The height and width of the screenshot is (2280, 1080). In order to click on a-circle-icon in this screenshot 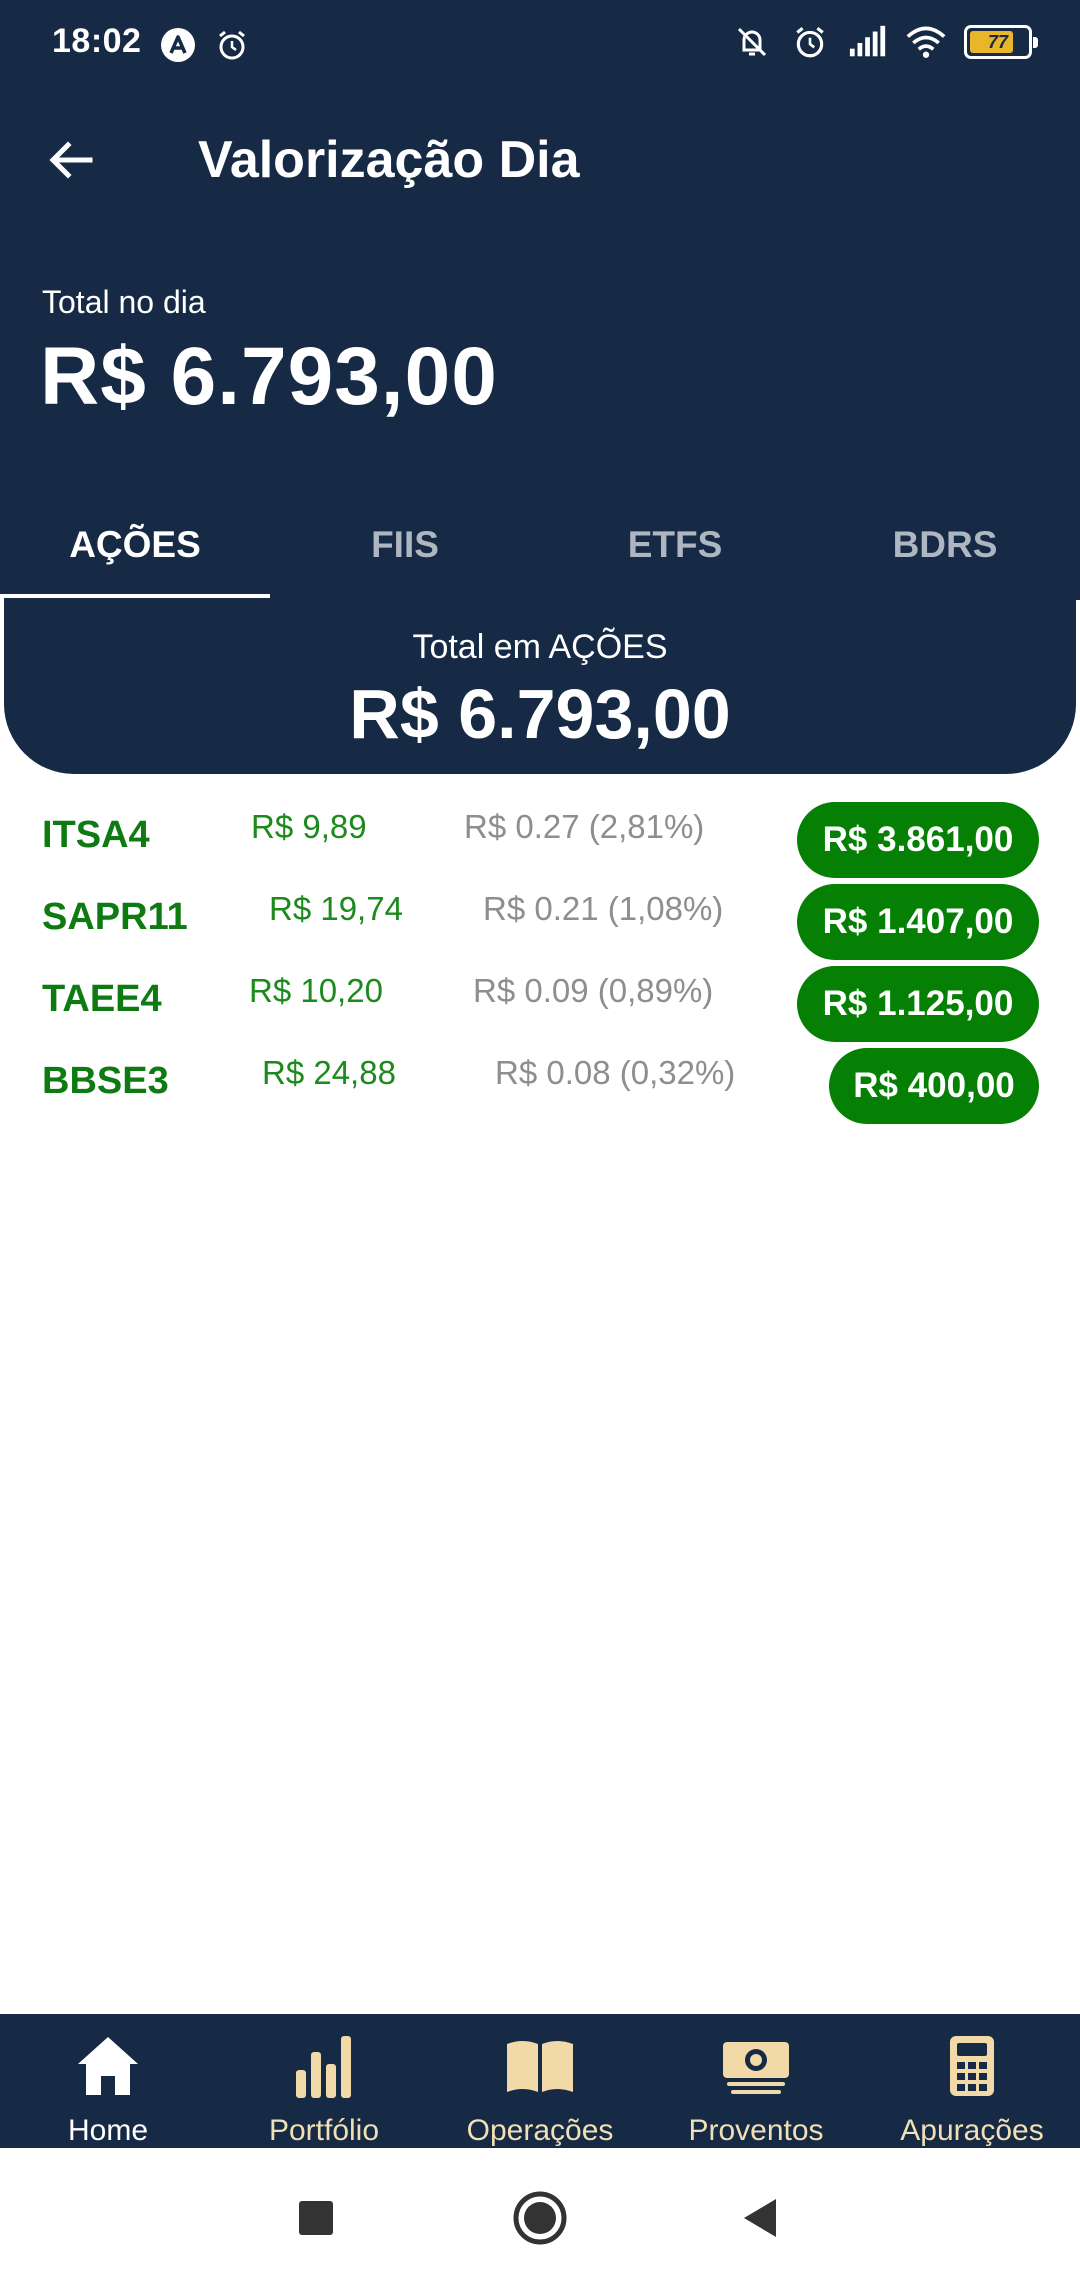, I will do `click(178, 45)`.